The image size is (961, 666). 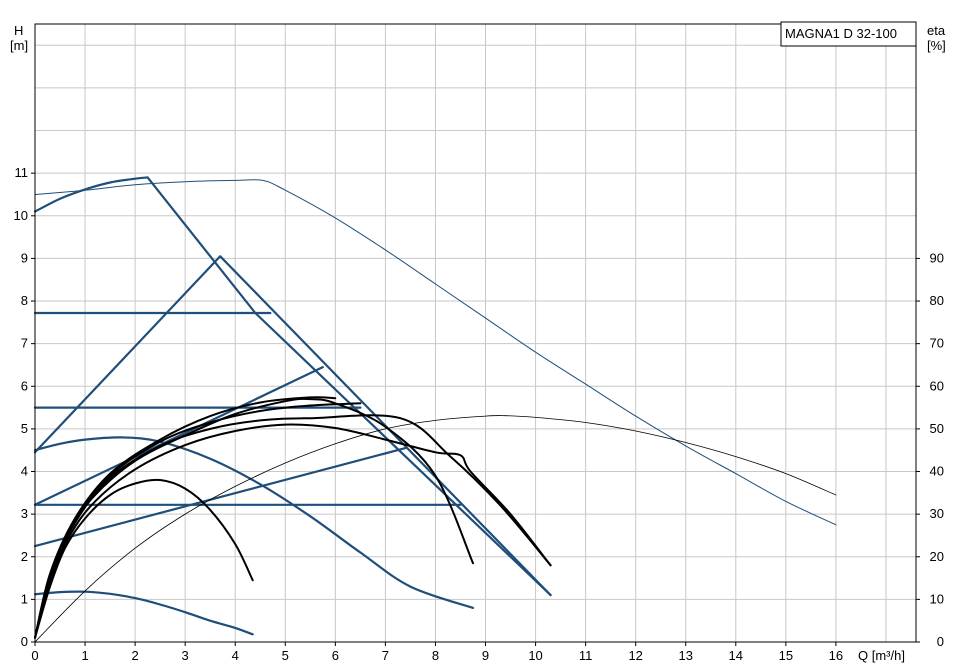 I want to click on x-tick-label: 5, so click(x=285, y=655).